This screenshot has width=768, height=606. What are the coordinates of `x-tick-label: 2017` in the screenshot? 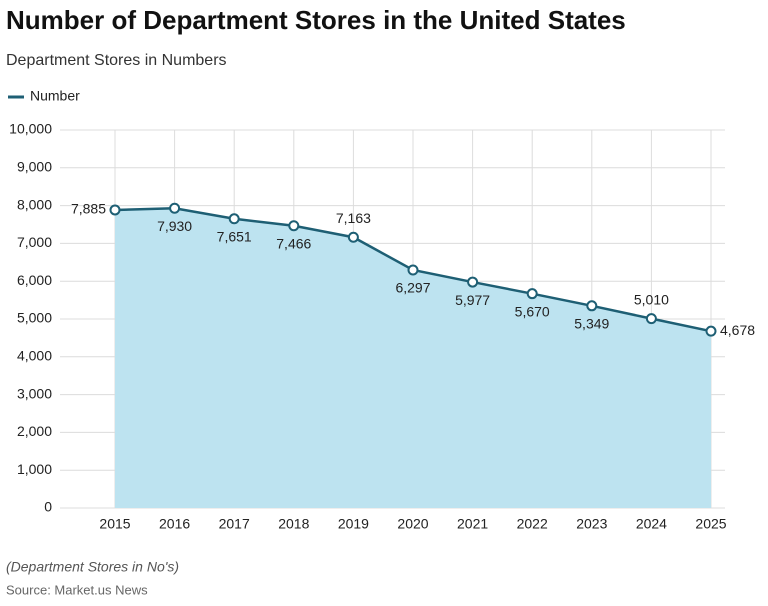 It's located at (234, 524).